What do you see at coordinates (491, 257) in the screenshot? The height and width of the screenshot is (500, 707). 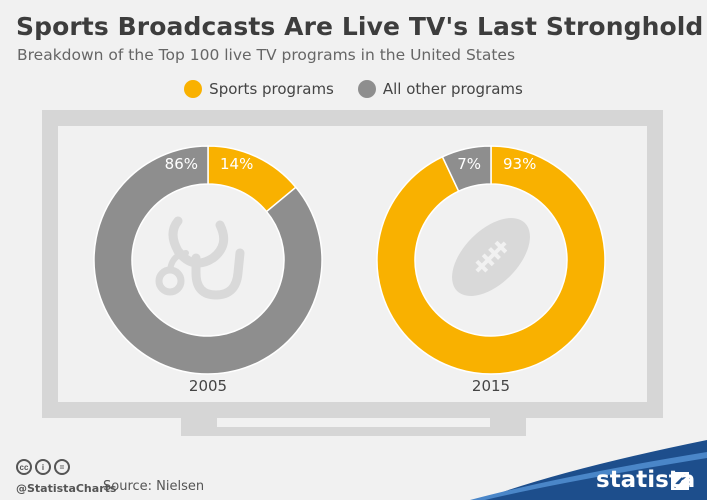 I see `football-icon` at bounding box center [491, 257].